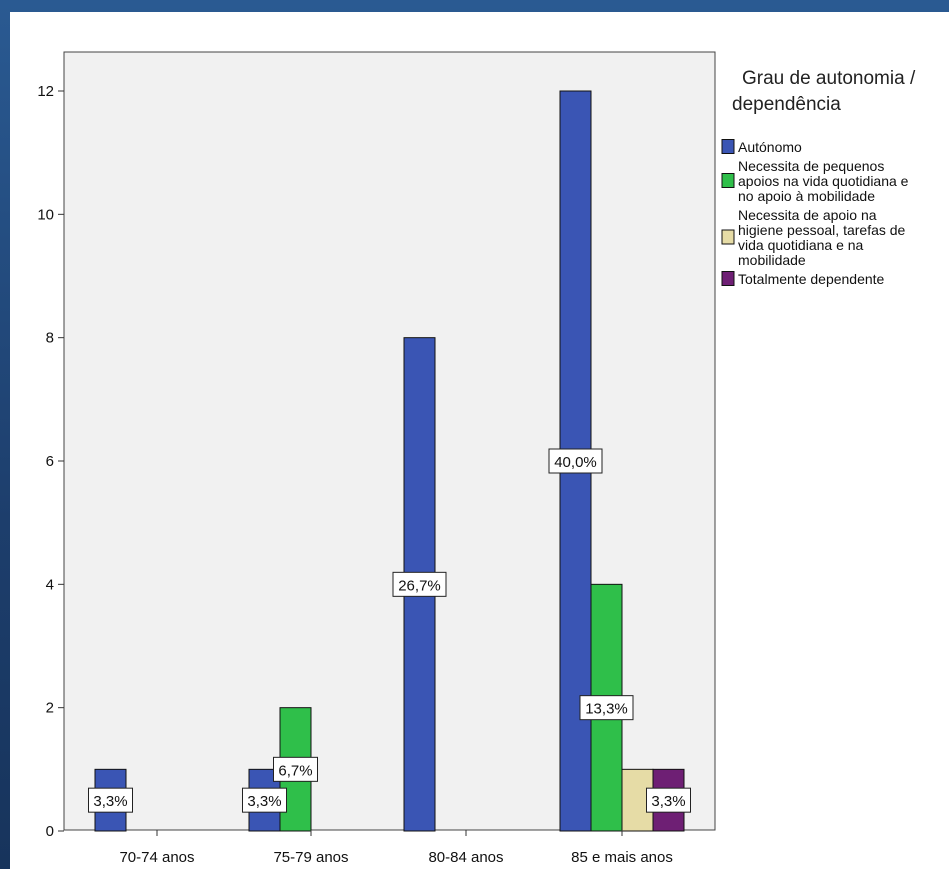  What do you see at coordinates (156, 857) in the screenshot?
I see `x-tick-label: 70-74 anos` at bounding box center [156, 857].